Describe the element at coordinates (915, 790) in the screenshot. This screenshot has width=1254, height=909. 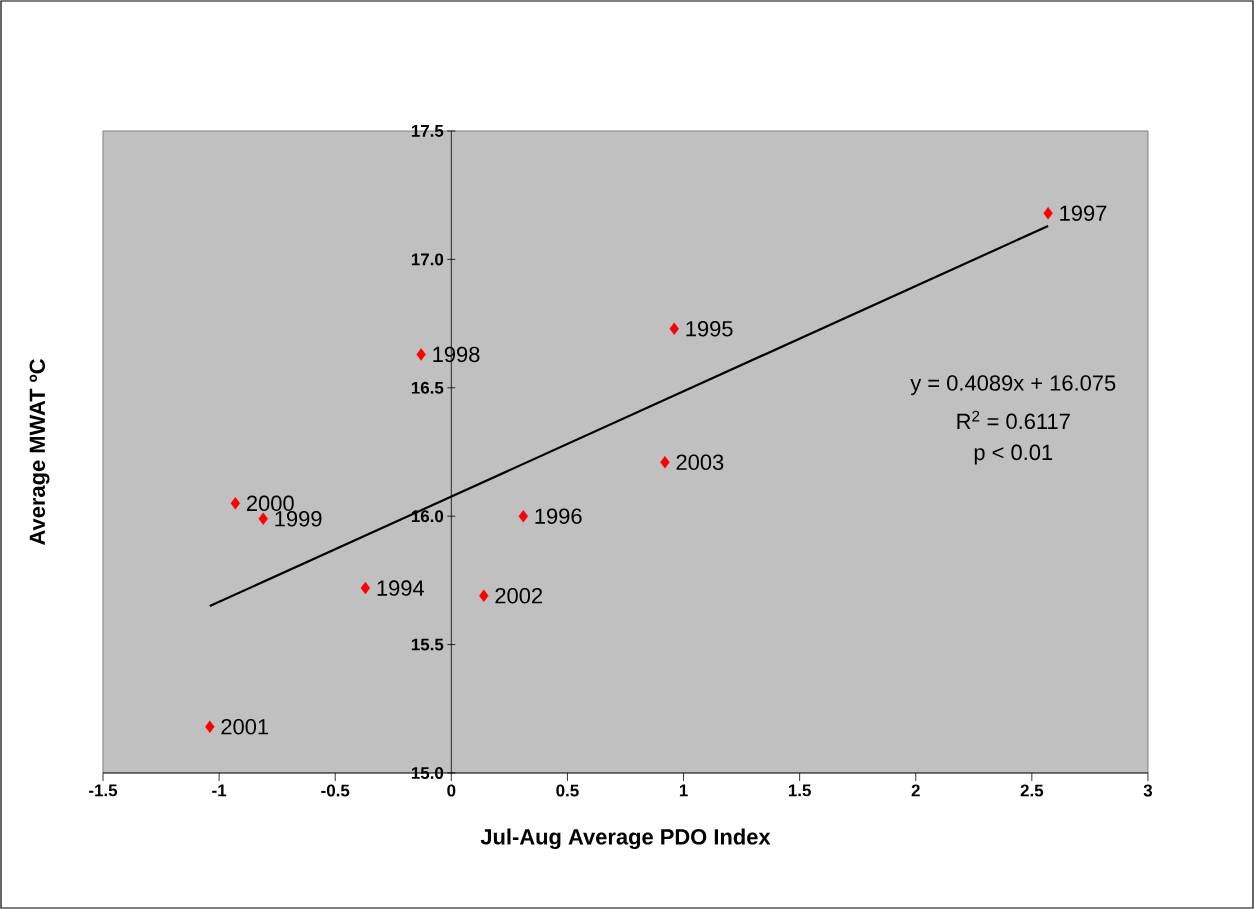
I see `x-tick-label: 2` at that location.